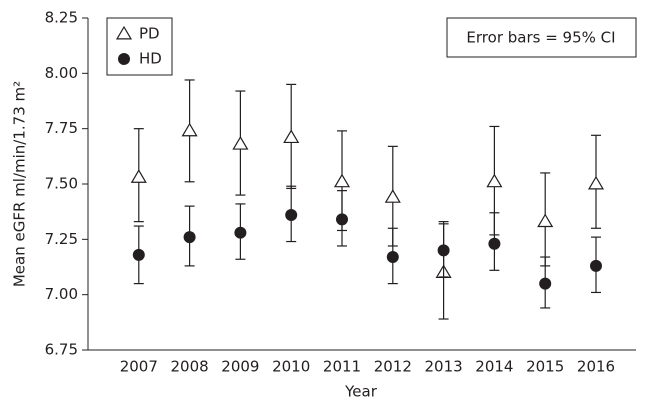 The width and height of the screenshot is (647, 401). What do you see at coordinates (61, 184) in the screenshot?
I see `y-tick-label: 7.50` at bounding box center [61, 184].